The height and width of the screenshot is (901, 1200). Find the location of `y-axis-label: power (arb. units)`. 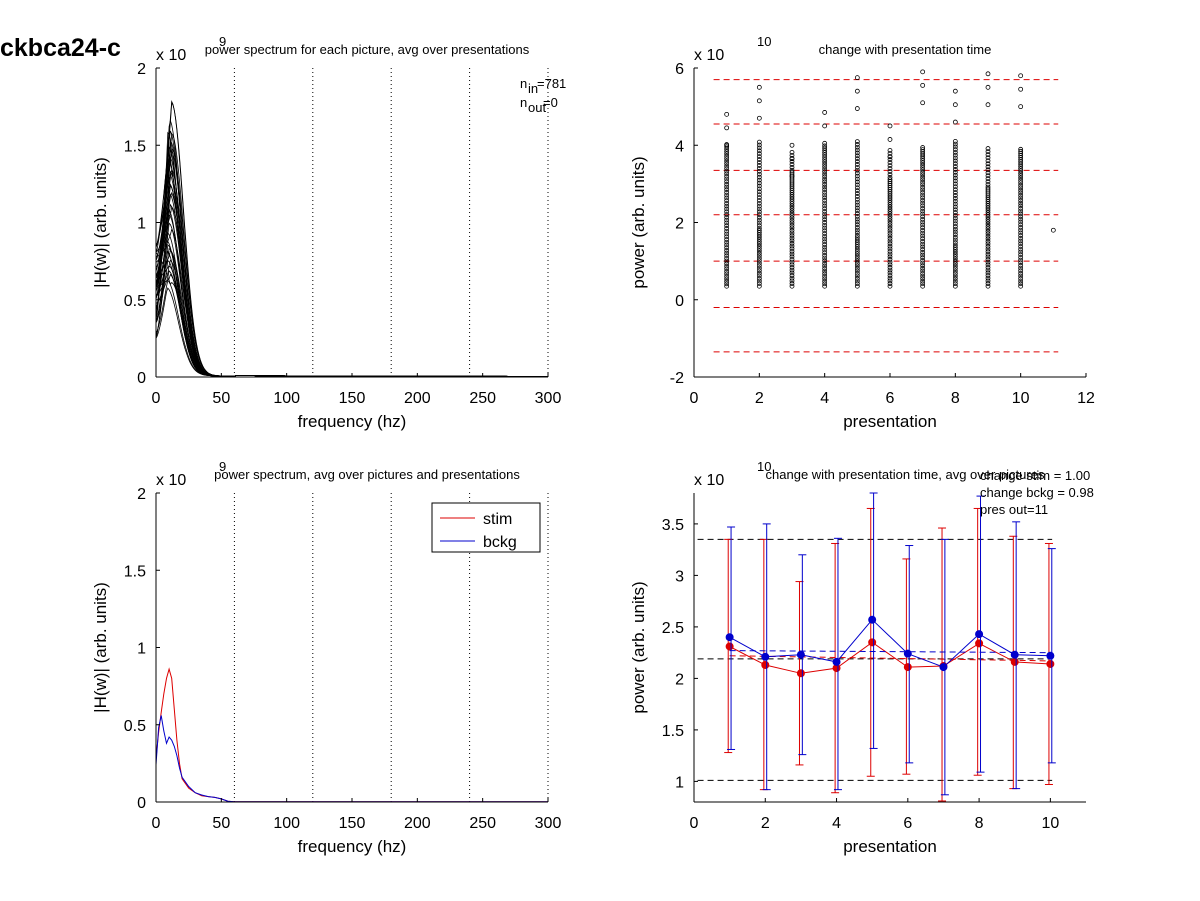

y-axis-label: power (arb. units) is located at coordinates (638, 222).